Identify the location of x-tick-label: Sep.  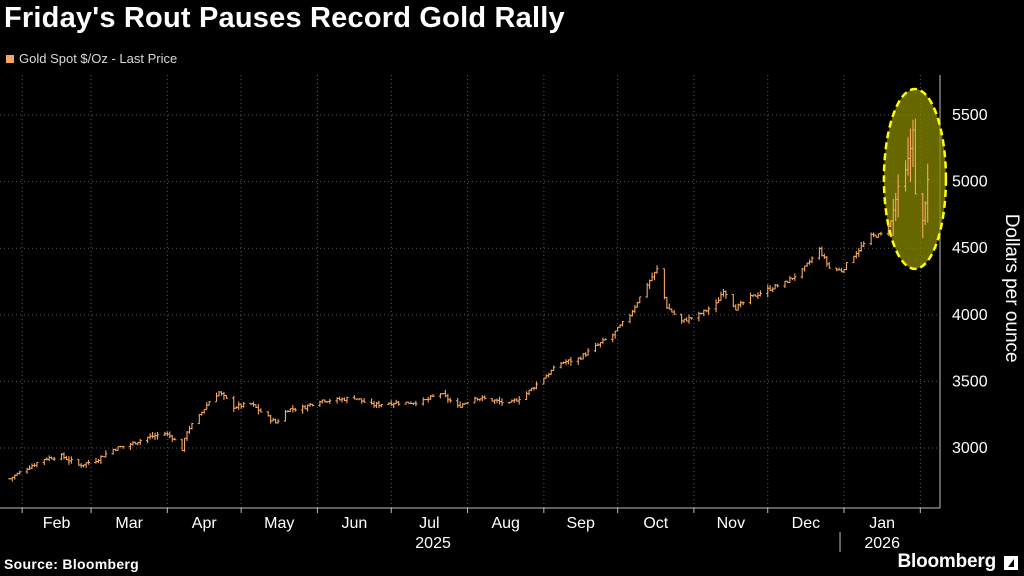
(580, 523).